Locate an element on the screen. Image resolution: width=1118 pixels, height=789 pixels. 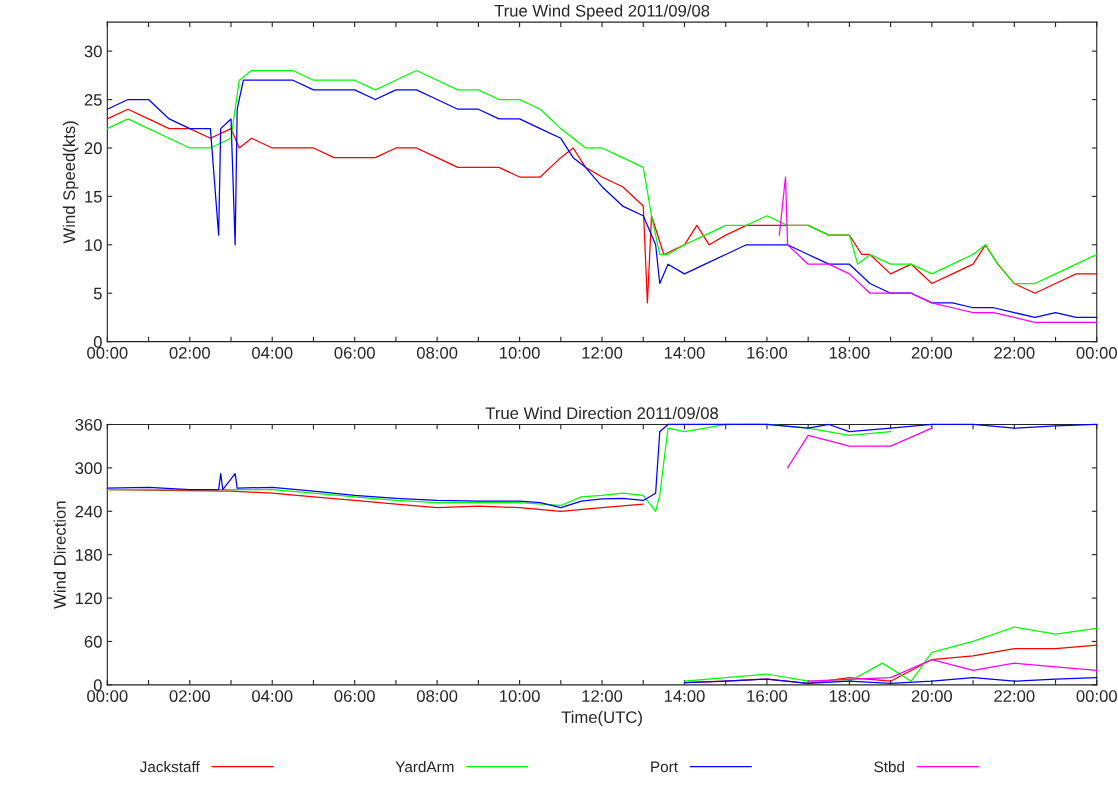
y-tick-label: 20 is located at coordinates (93, 148).